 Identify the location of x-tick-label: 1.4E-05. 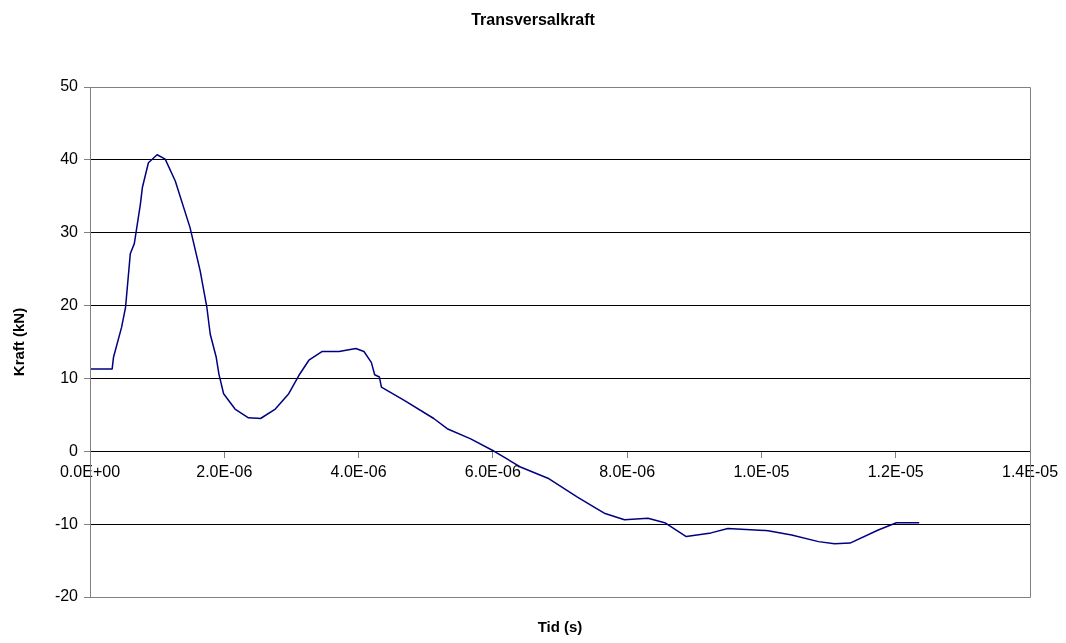
(1030, 472).